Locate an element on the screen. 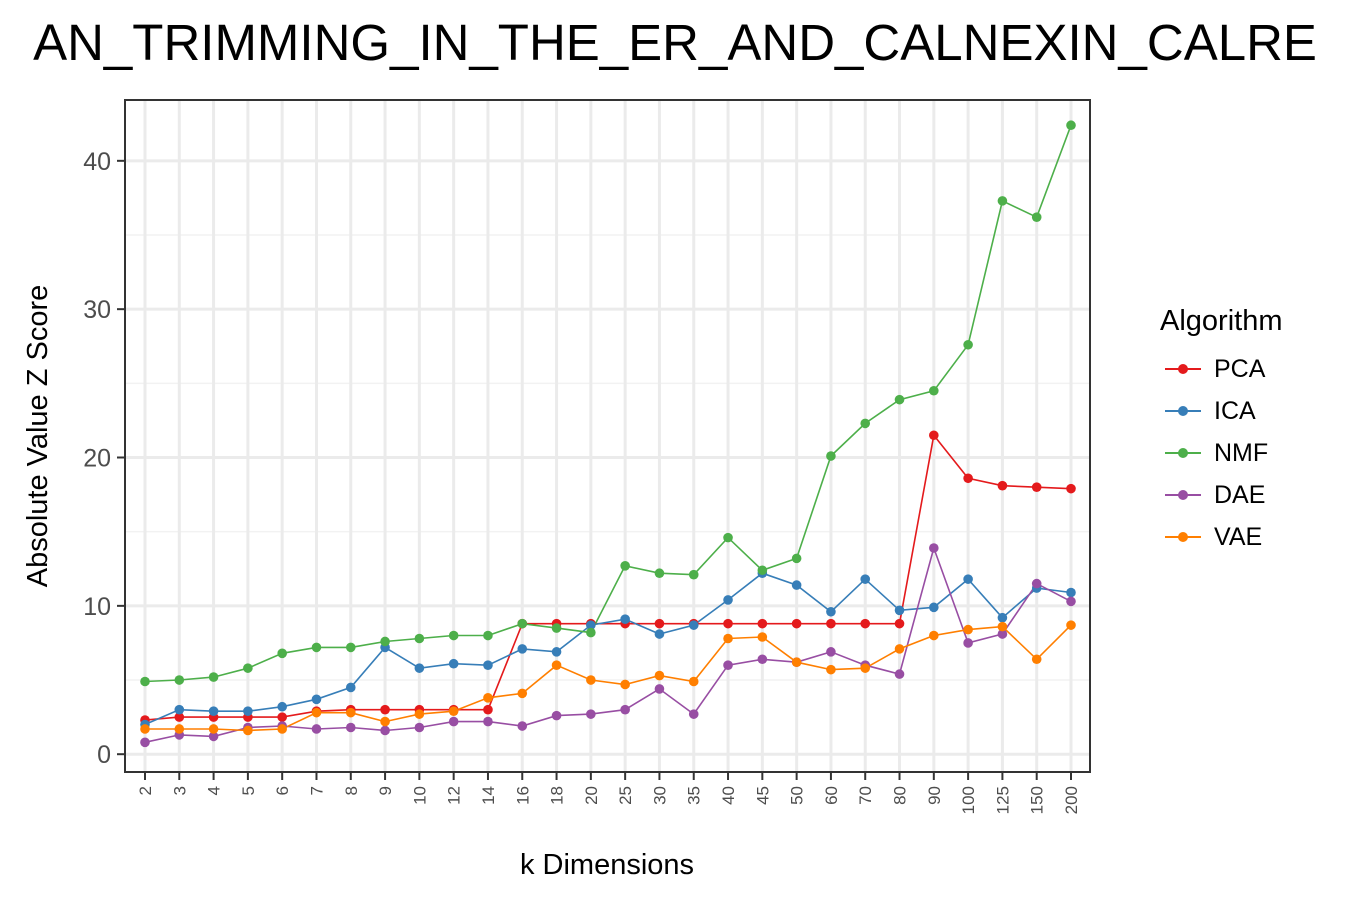 This screenshot has height=900, width=1350. x-tick-label: 90 is located at coordinates (934, 795).